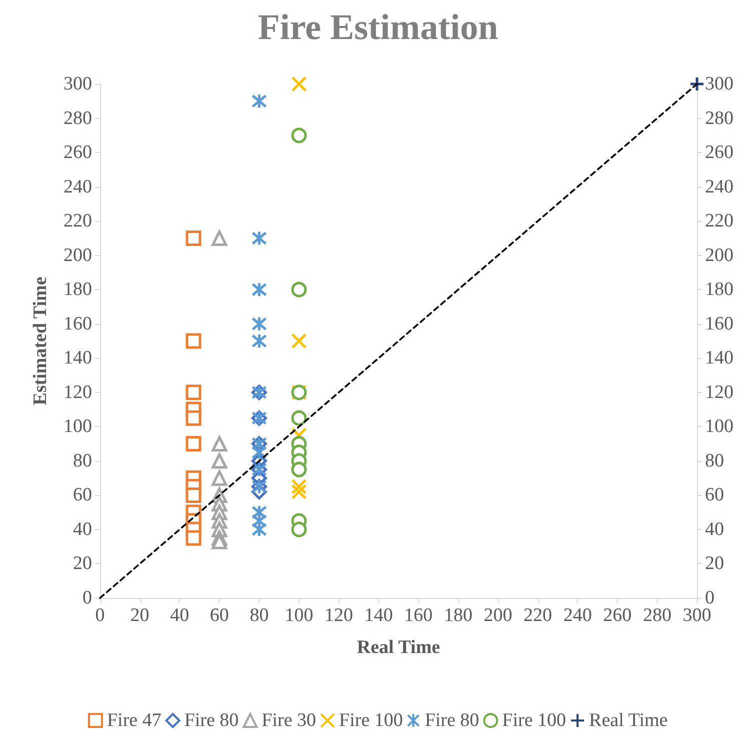 This screenshot has width=756, height=743. I want to click on y-tick-label: 260, so click(78, 153).